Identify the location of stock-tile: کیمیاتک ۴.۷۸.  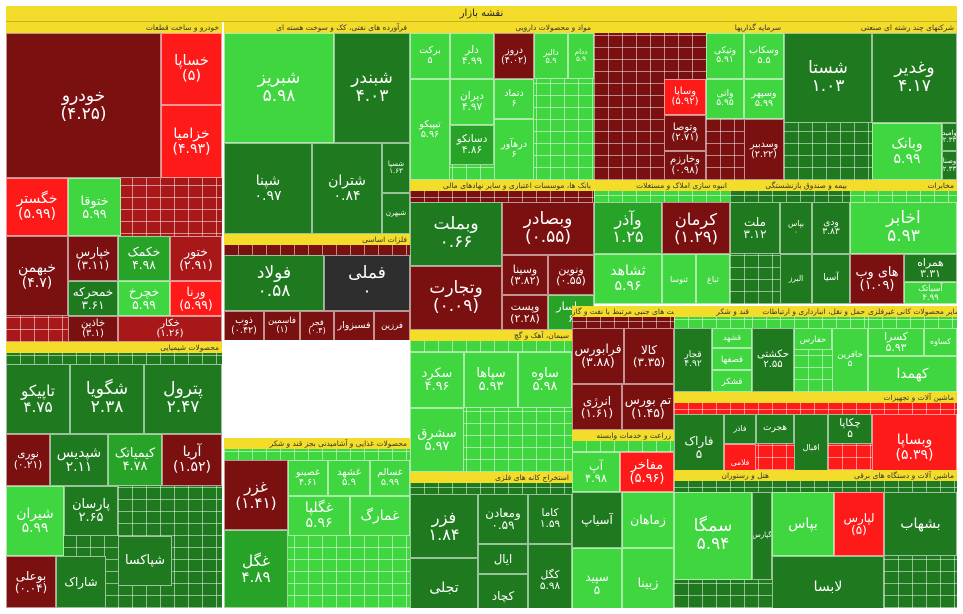
(135, 460).